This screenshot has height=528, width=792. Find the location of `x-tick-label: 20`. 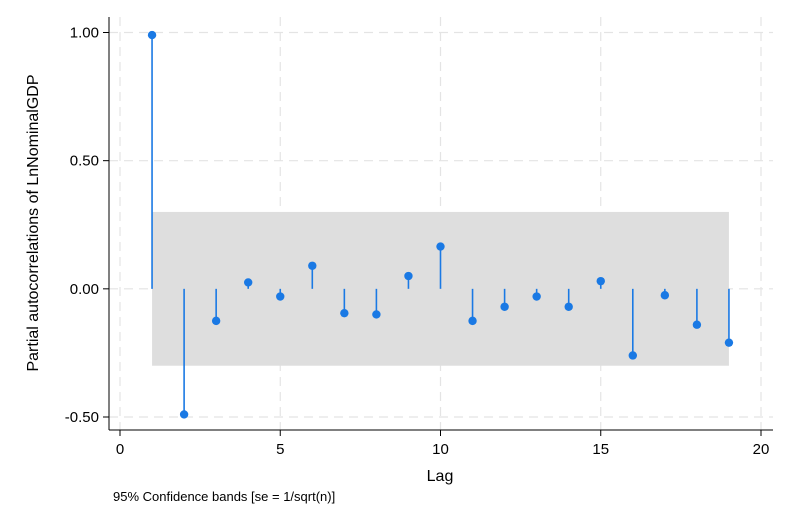

x-tick-label: 20 is located at coordinates (761, 449).